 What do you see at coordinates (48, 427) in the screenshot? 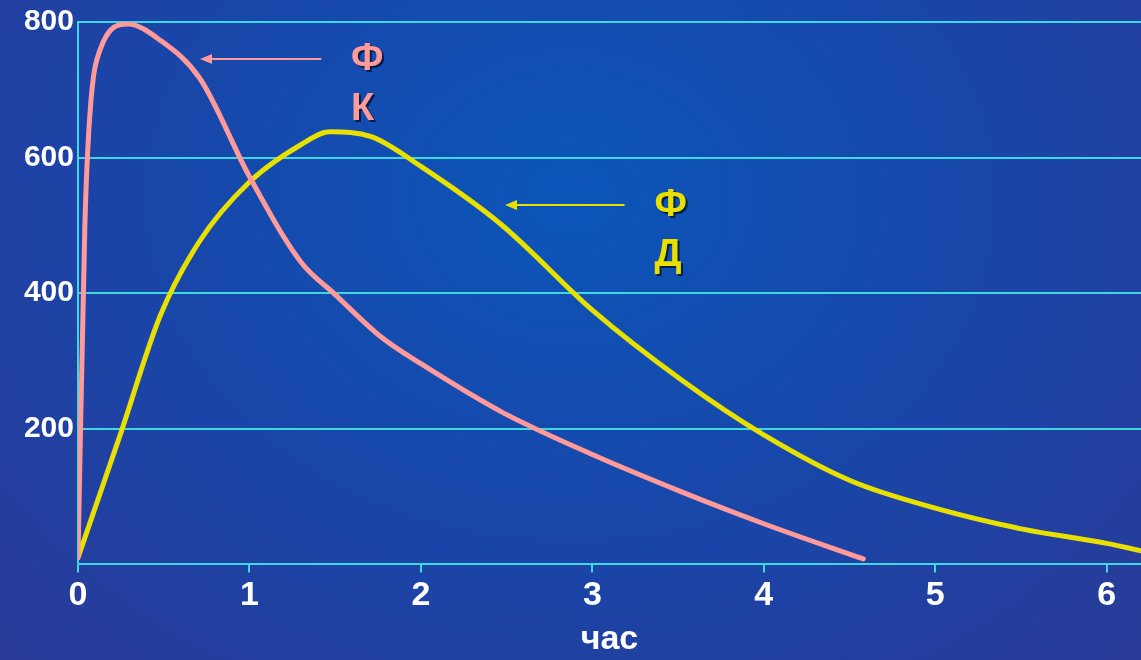
I see `y-tick-label: 200` at bounding box center [48, 427].